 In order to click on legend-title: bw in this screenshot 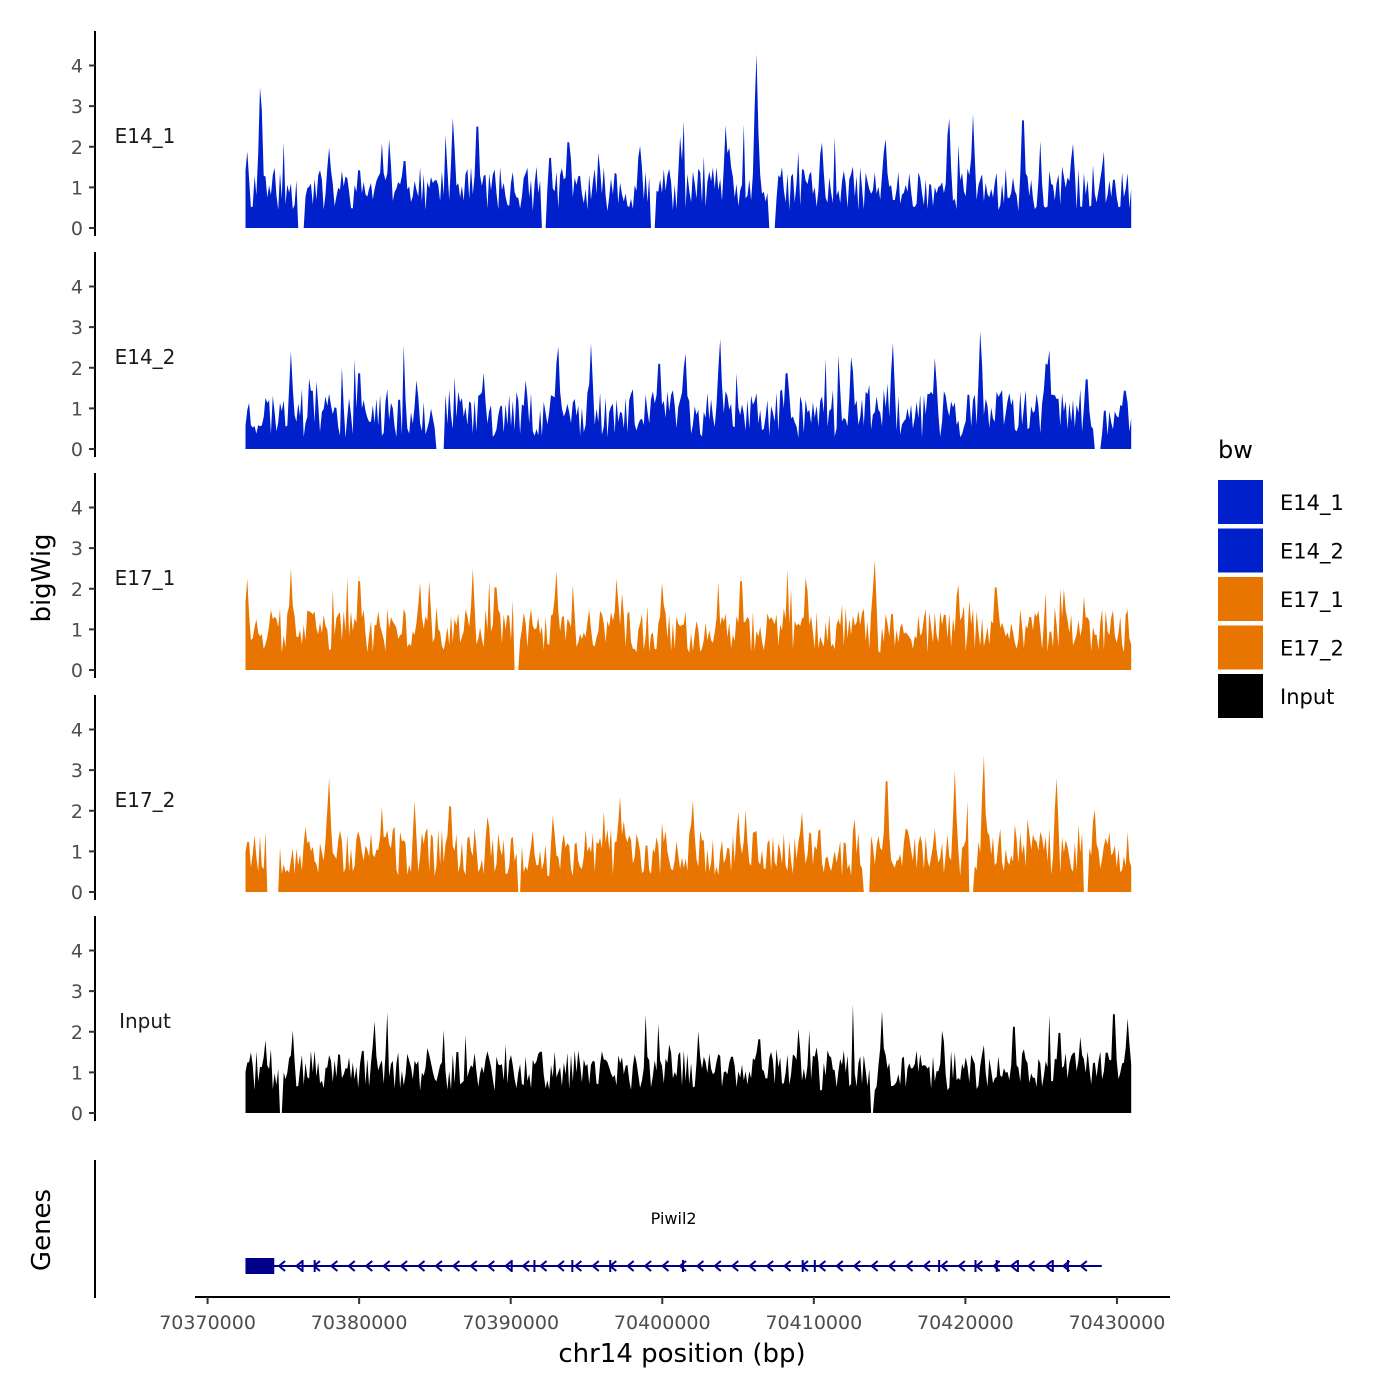, I will do `click(1235, 450)`.